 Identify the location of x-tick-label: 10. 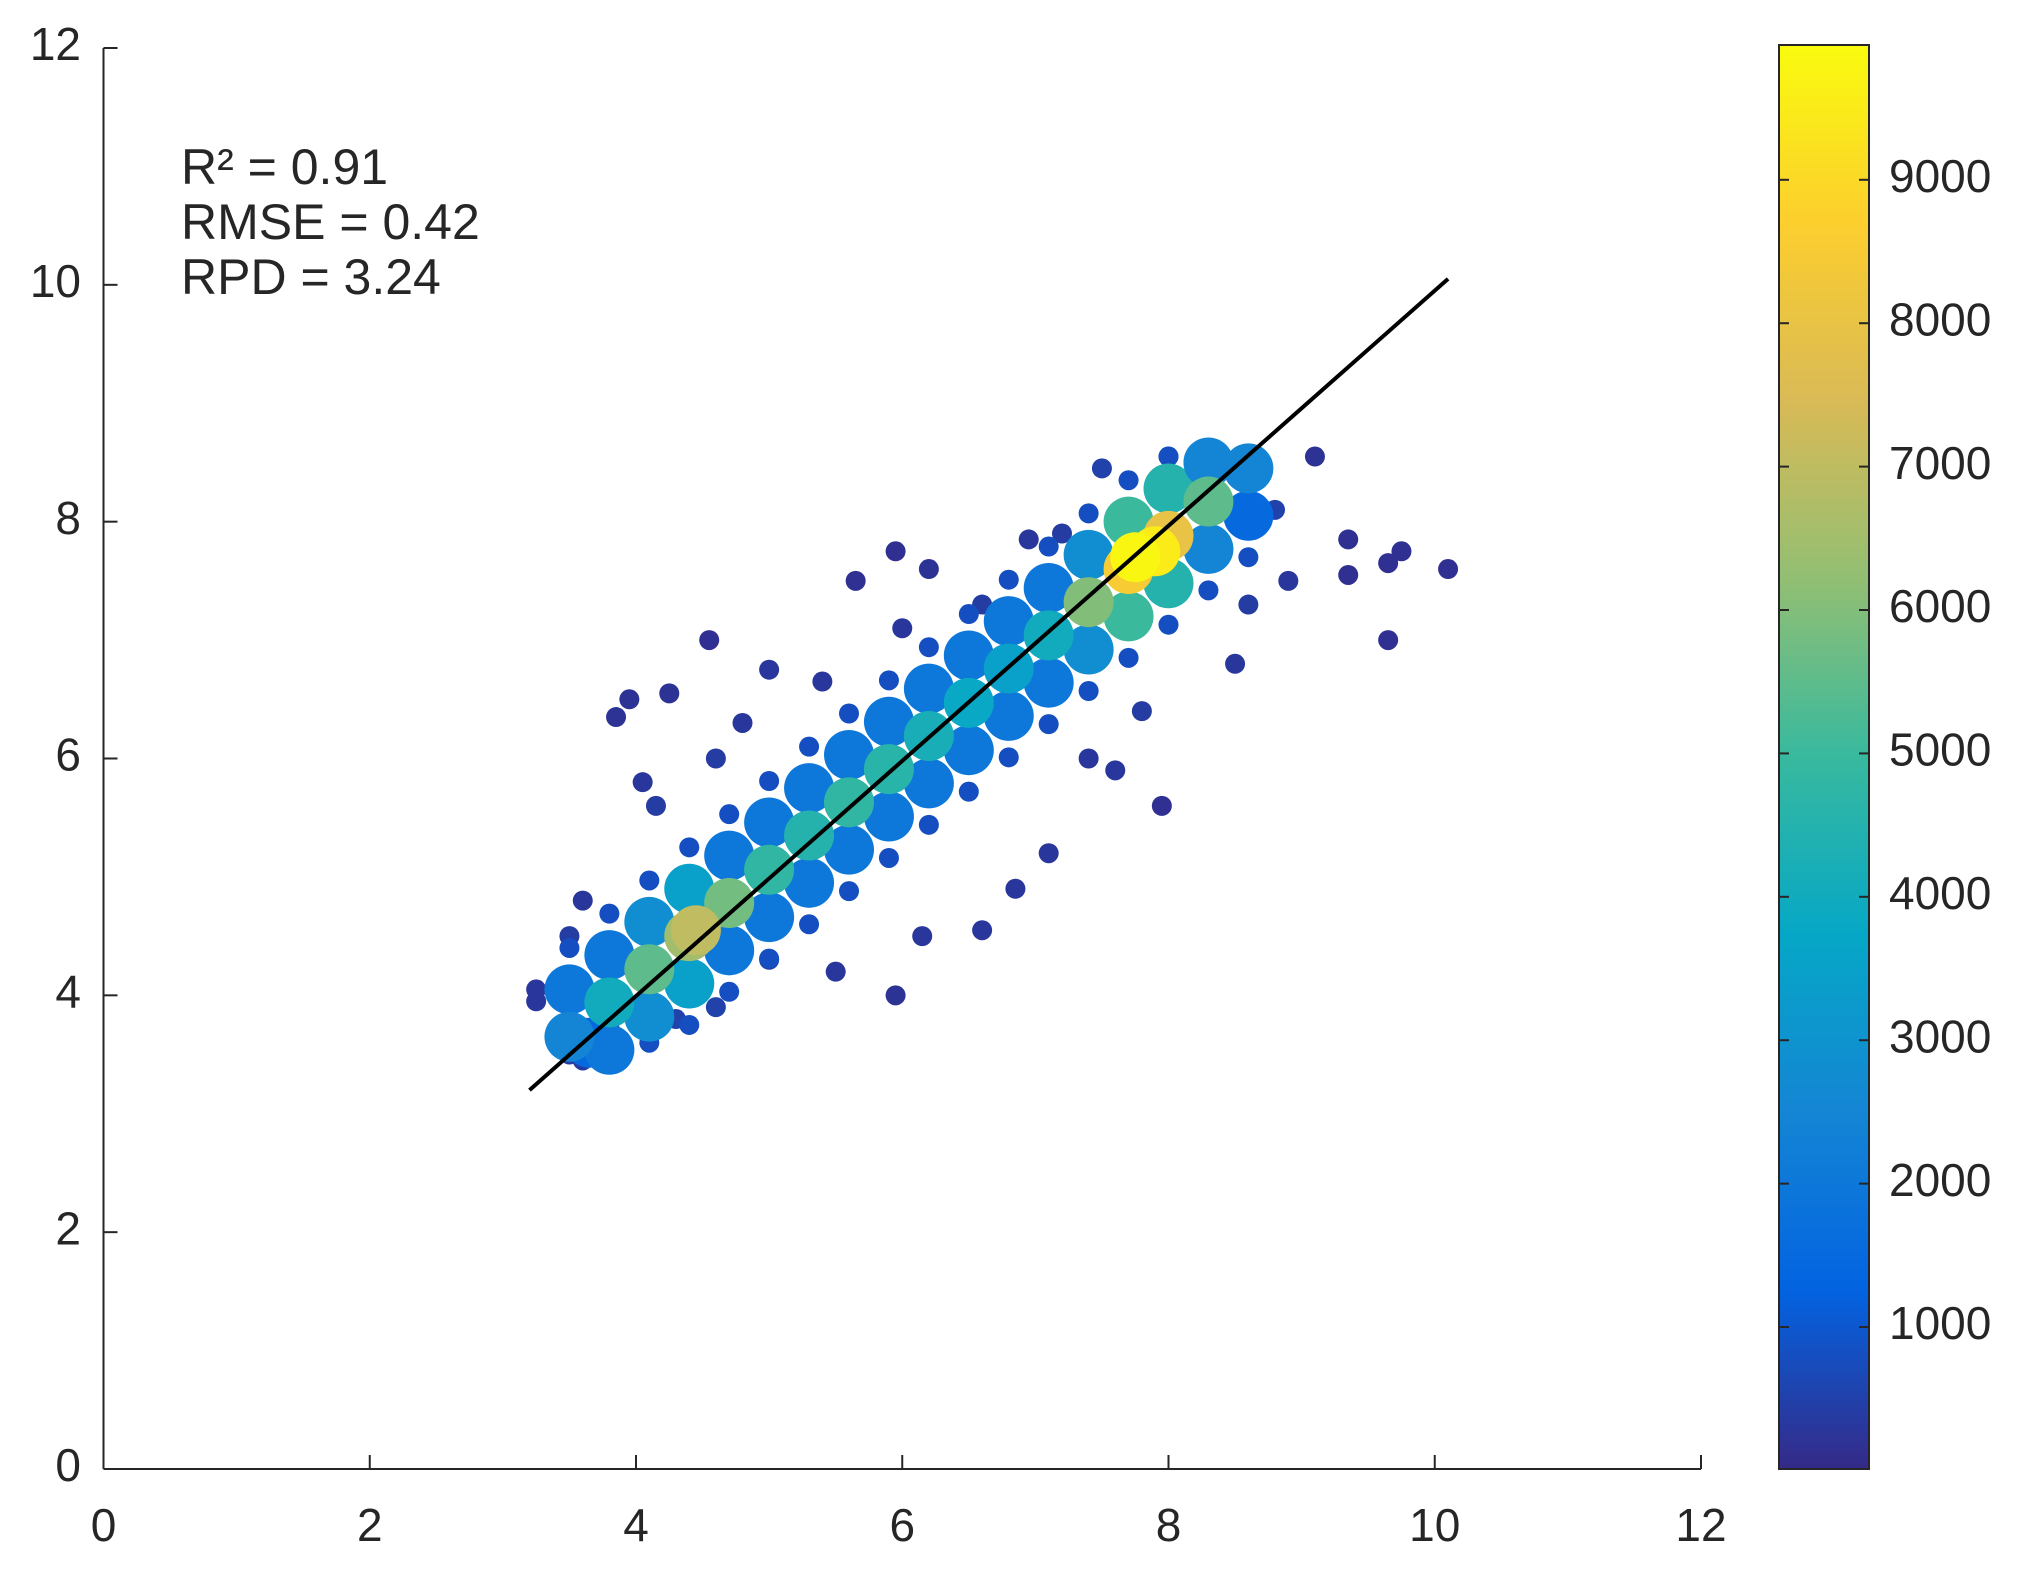
(1434, 1525).